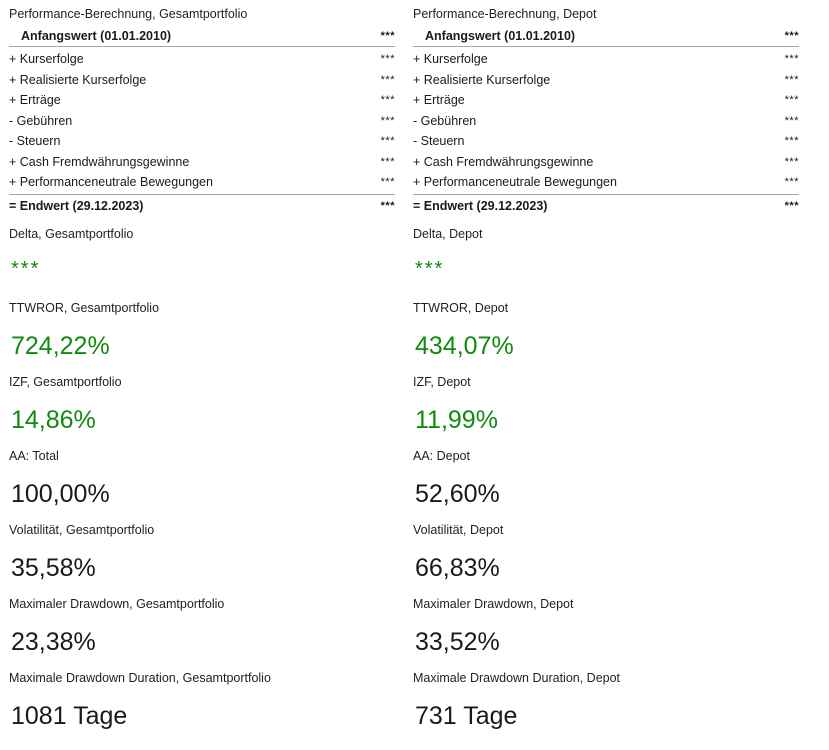  Describe the element at coordinates (60, 346) in the screenshot. I see `ttwror-value: 724,22%` at that location.